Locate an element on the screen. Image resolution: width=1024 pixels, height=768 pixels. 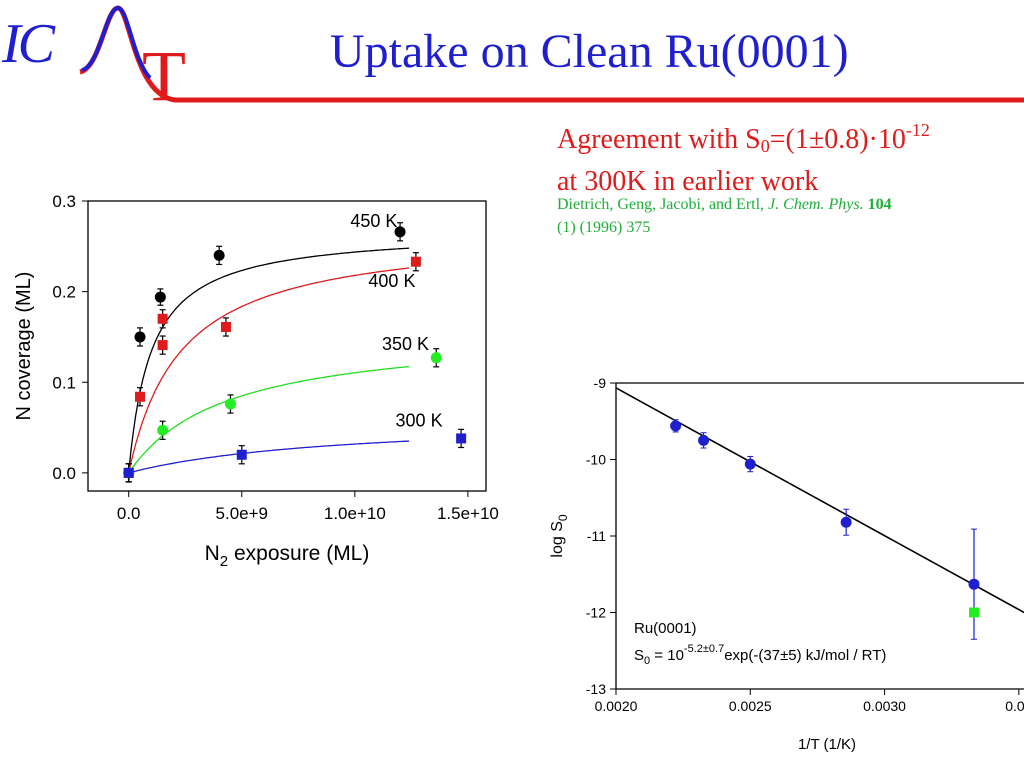
y-axis-label-sub: 0 is located at coordinates (563, 517).